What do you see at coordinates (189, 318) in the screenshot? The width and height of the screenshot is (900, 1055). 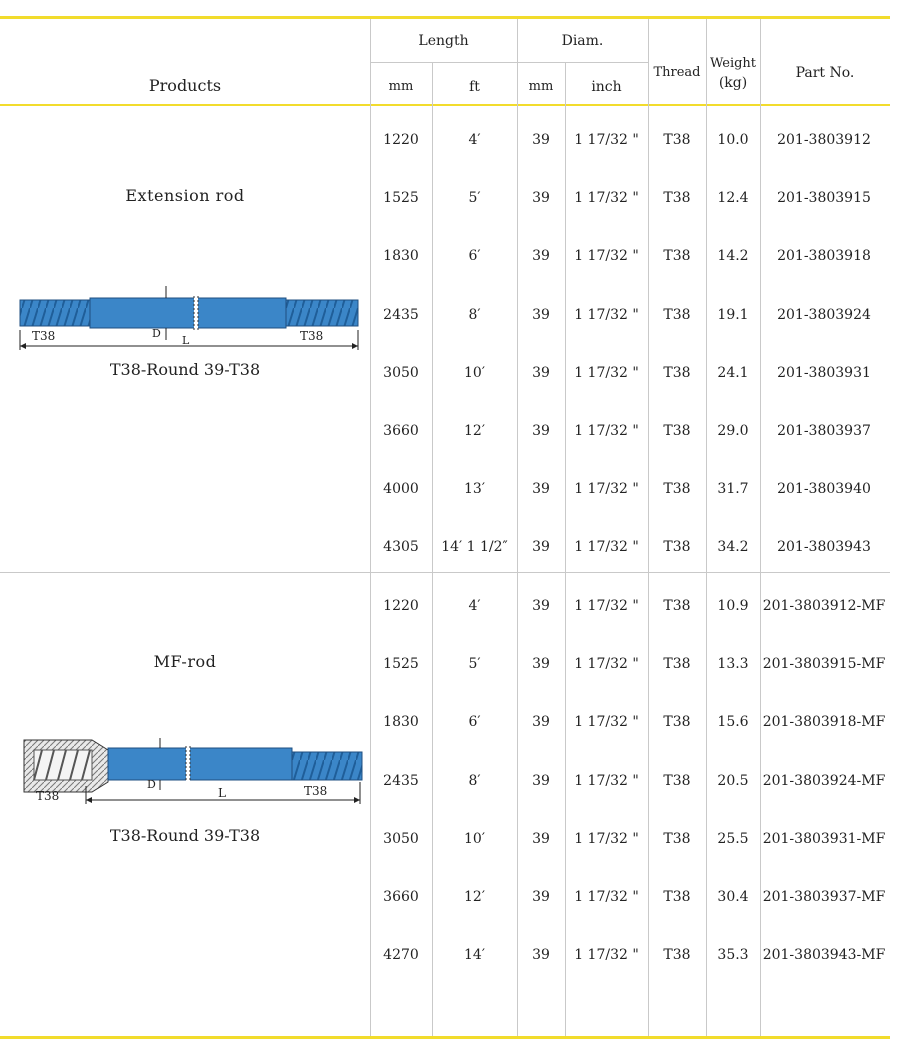 I see `extension-rod-diagram: T38 T38 D L` at bounding box center [189, 318].